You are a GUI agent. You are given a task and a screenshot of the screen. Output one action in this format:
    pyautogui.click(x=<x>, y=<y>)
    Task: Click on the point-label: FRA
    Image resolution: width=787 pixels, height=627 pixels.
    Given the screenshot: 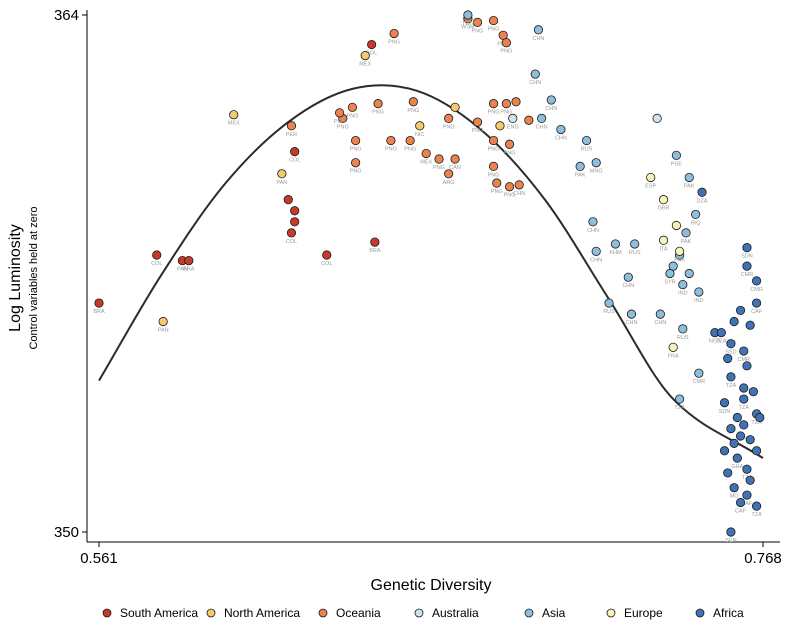 What is the action you would take?
    pyautogui.click(x=673, y=356)
    